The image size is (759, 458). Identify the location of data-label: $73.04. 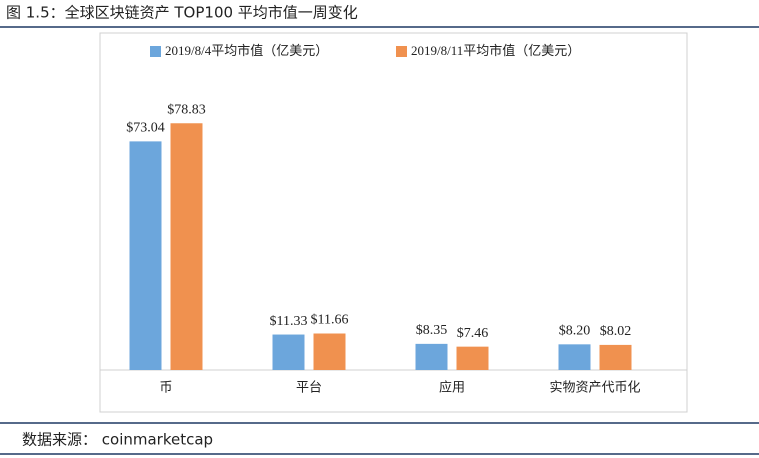
(145, 128).